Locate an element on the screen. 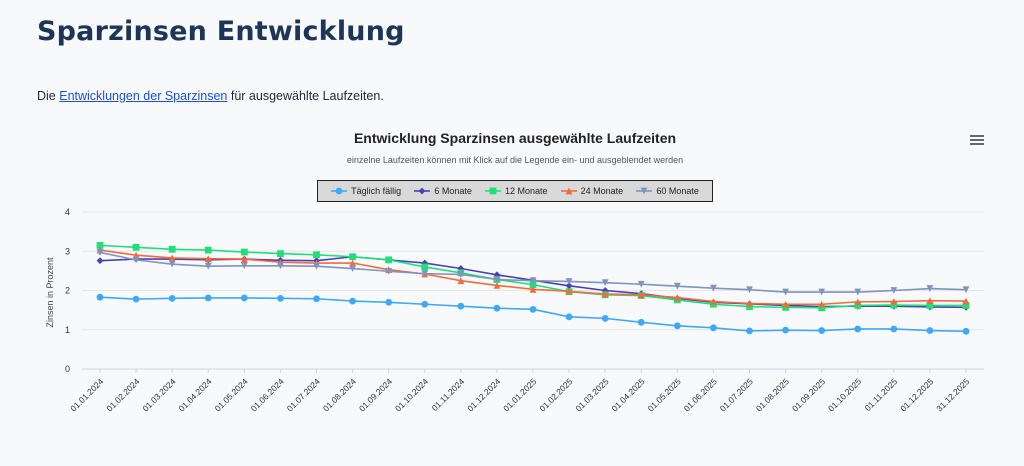 This screenshot has height=466, width=1024. x-tick-label: 01.06.2024 is located at coordinates (267, 394).